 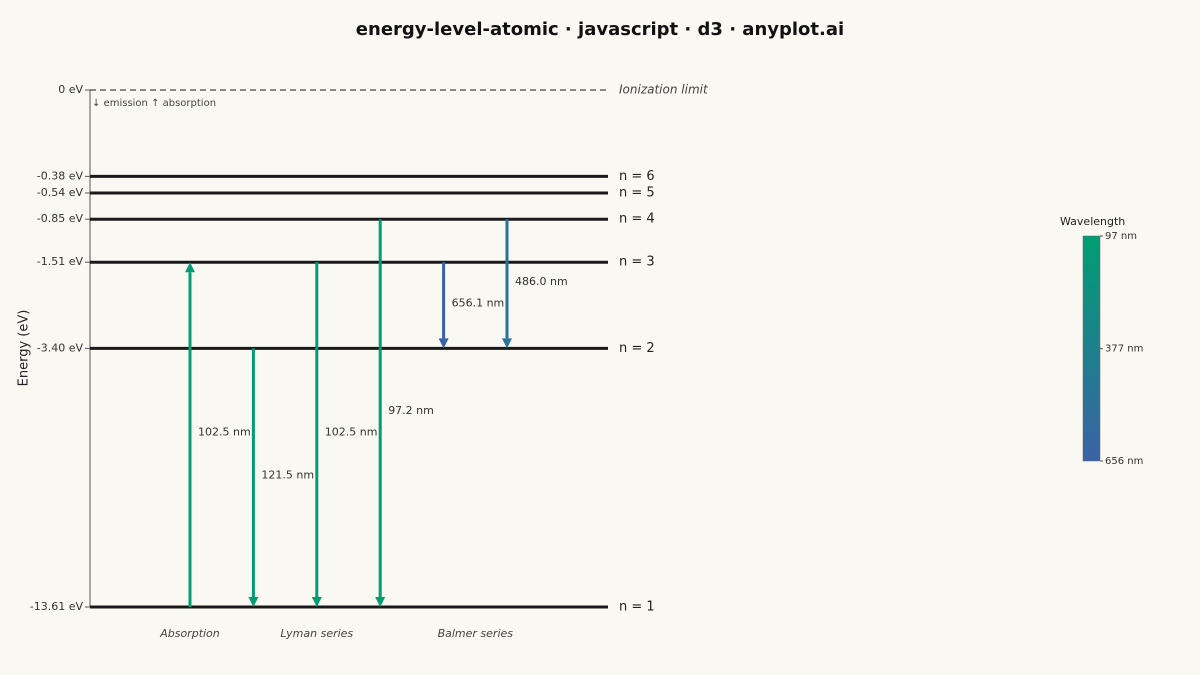 What do you see at coordinates (637, 607) in the screenshot?
I see `level-label: n = 1` at bounding box center [637, 607].